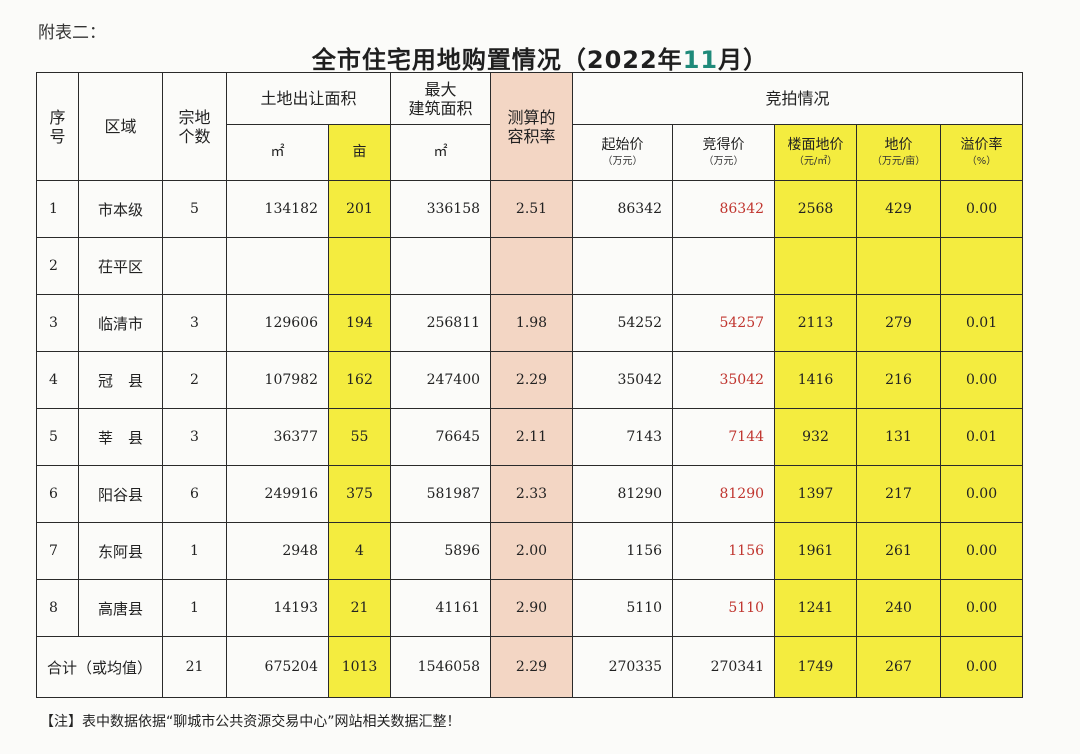  Describe the element at coordinates (277, 608) in the screenshot. I see `cell-land-m2: 14193` at that location.